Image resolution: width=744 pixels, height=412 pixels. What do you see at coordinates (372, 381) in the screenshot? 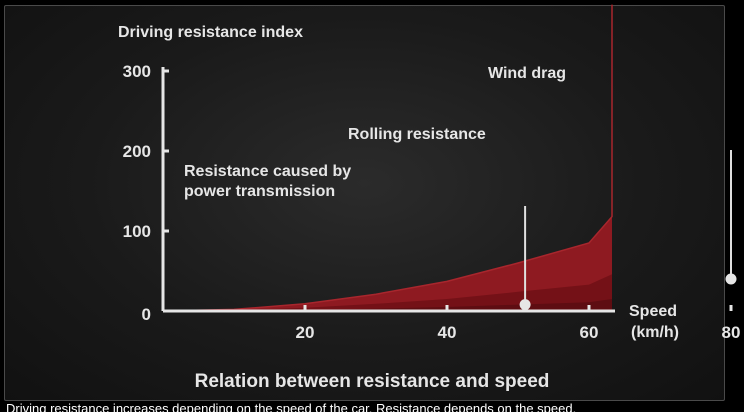
I see `chart-title: Relation between resistance and speed` at bounding box center [372, 381].